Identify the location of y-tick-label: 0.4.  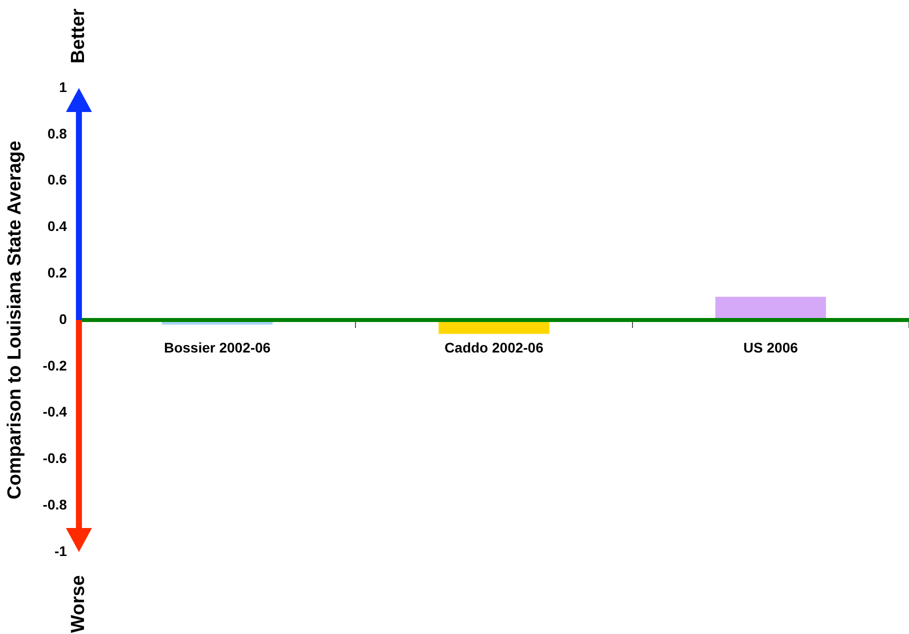
(57, 226).